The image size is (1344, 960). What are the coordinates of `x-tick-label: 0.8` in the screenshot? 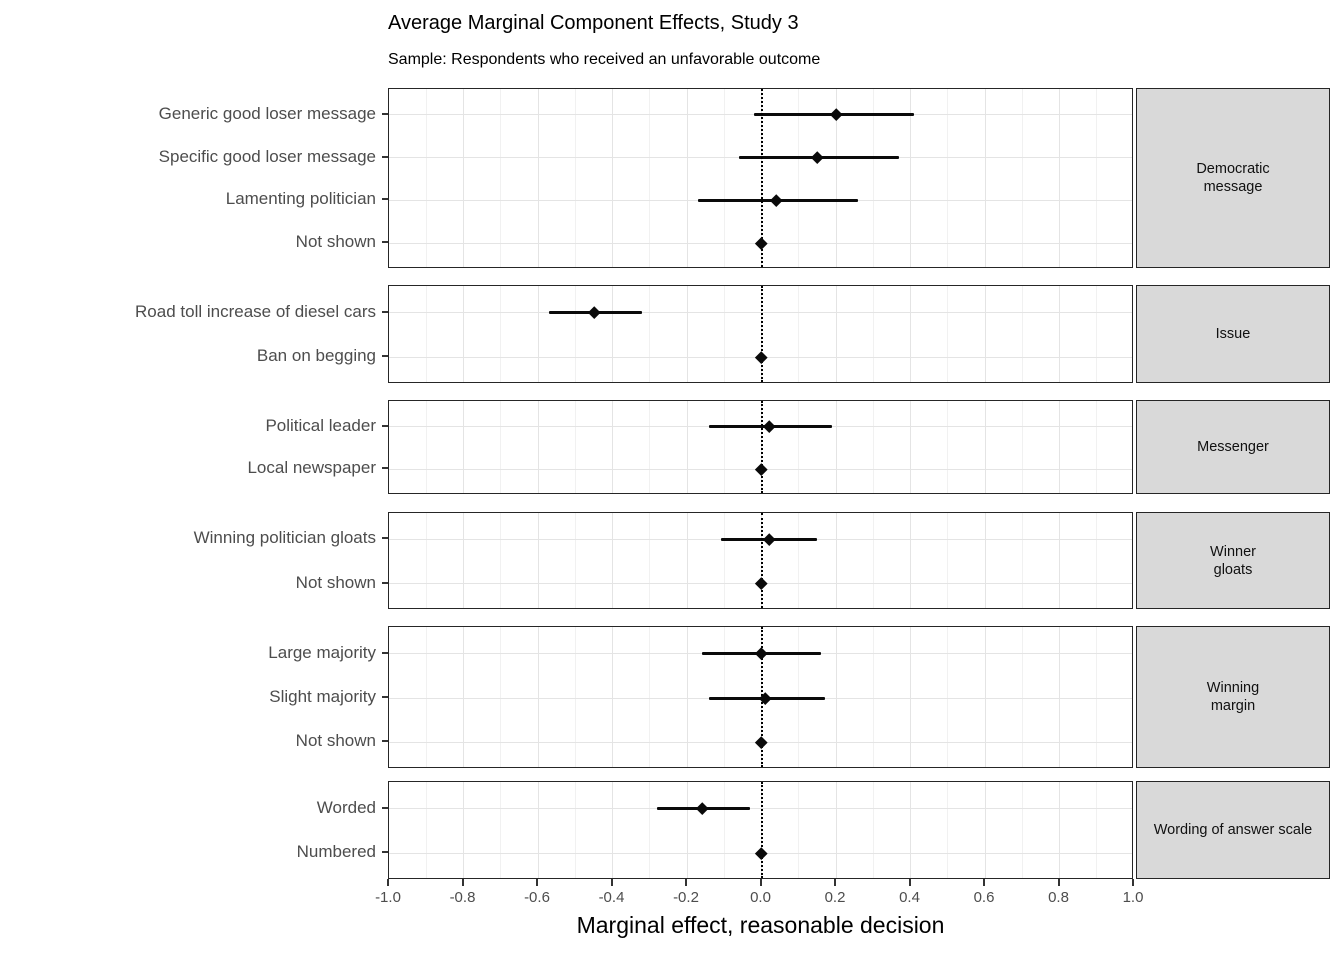 It's located at (1058, 897).